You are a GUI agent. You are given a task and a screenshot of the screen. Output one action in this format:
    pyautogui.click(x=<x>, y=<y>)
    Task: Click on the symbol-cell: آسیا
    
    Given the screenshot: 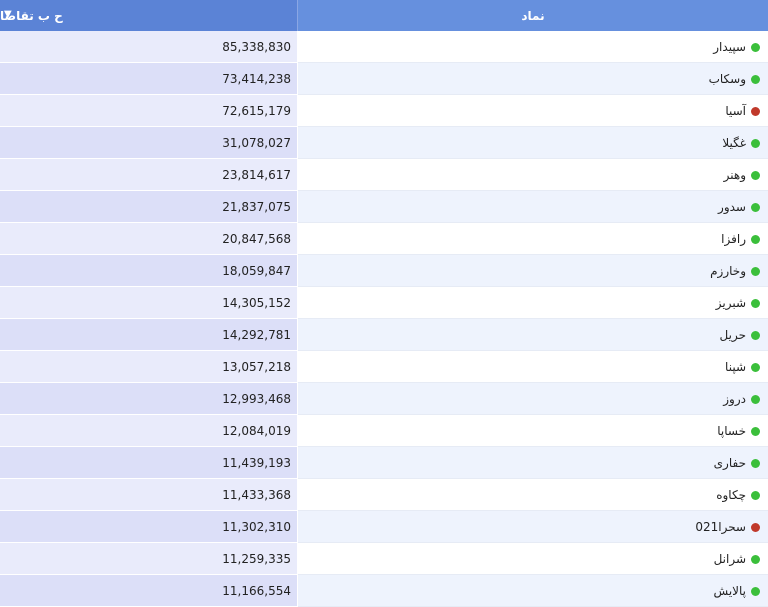 What is the action you would take?
    pyautogui.click(x=533, y=111)
    